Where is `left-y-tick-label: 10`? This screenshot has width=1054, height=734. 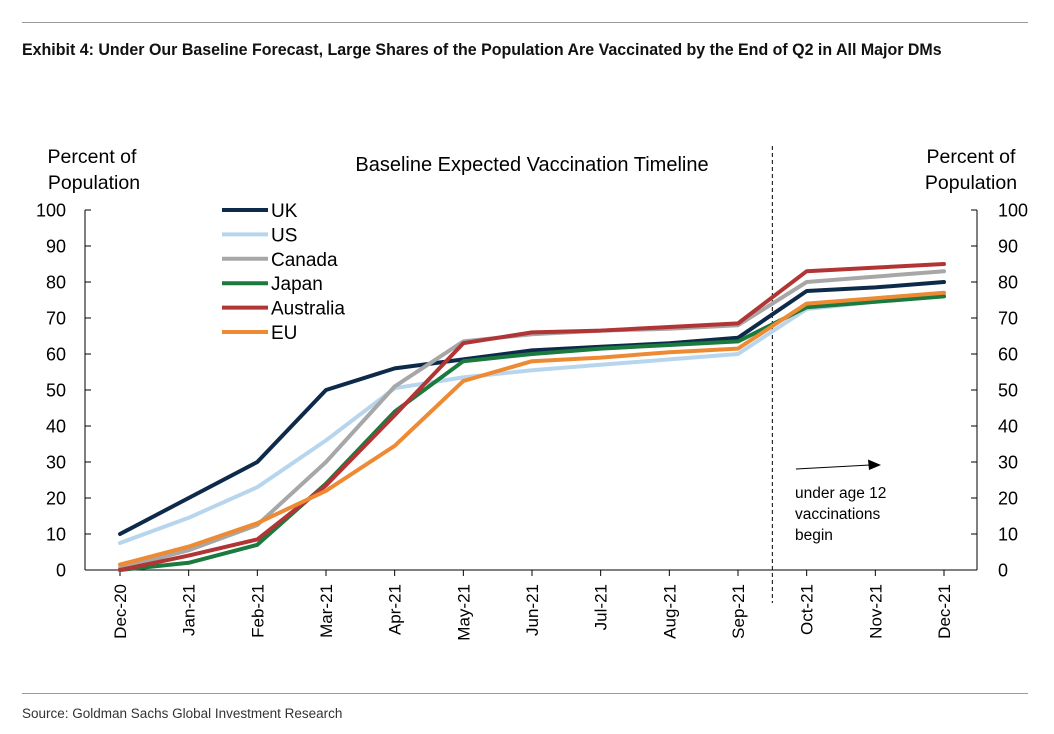
left-y-tick-label: 10 is located at coordinates (56, 535).